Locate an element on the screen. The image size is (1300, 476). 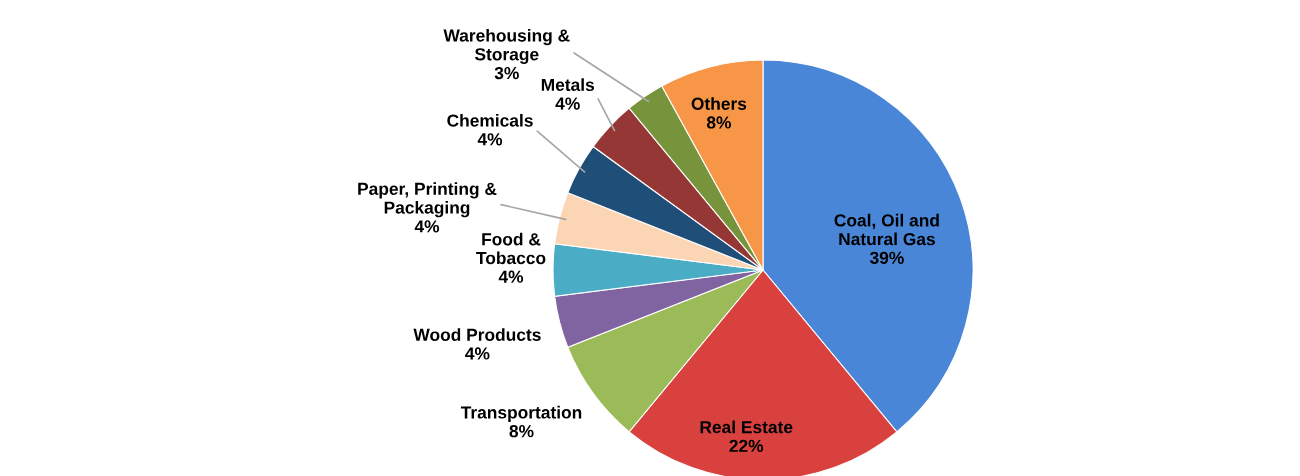
slice-label: Warehousing & Storage is located at coordinates (506, 46).